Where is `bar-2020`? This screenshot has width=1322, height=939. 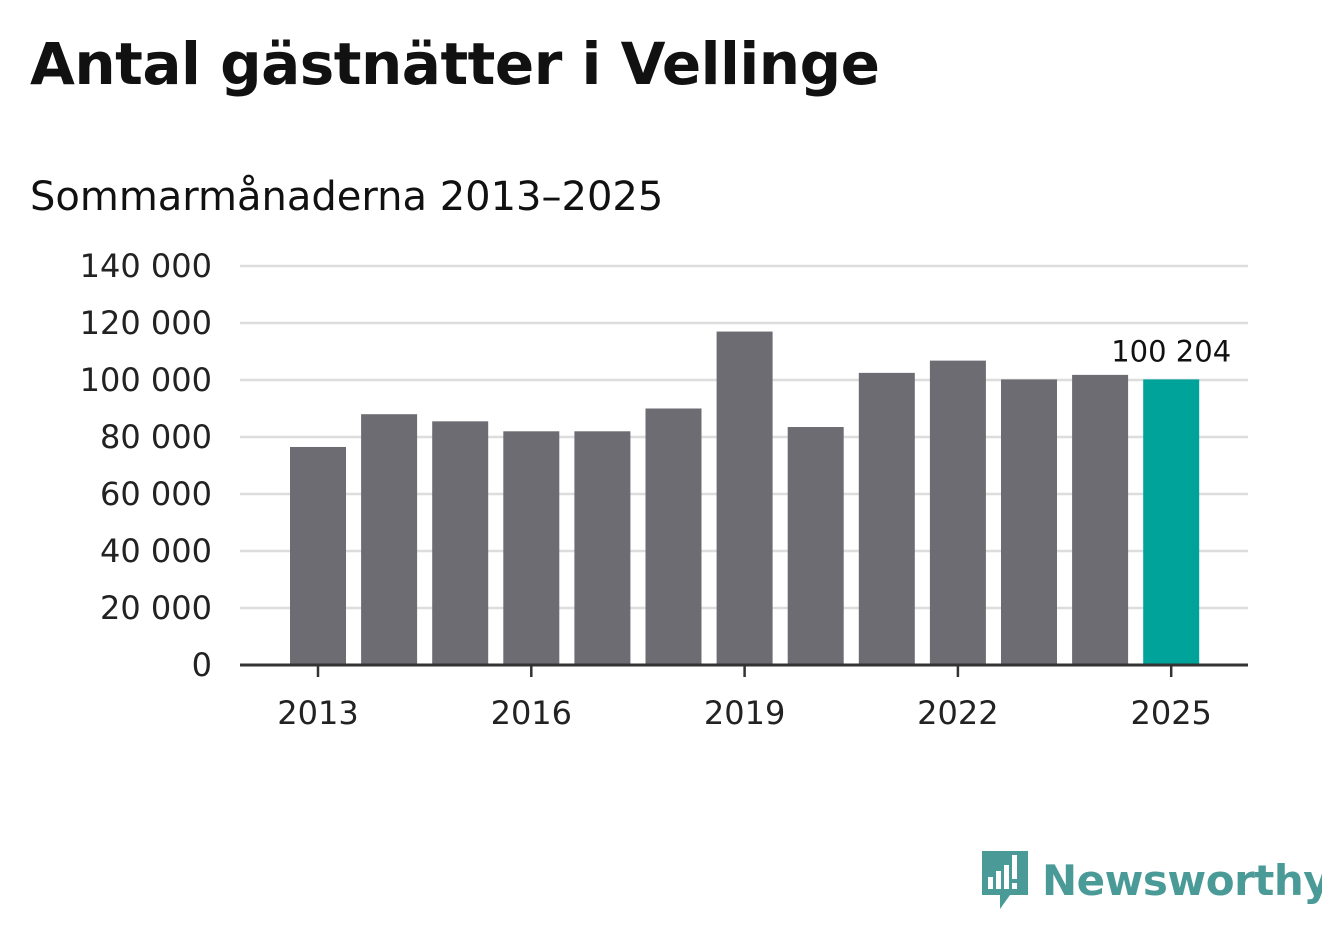
bar-2020 is located at coordinates (815, 546).